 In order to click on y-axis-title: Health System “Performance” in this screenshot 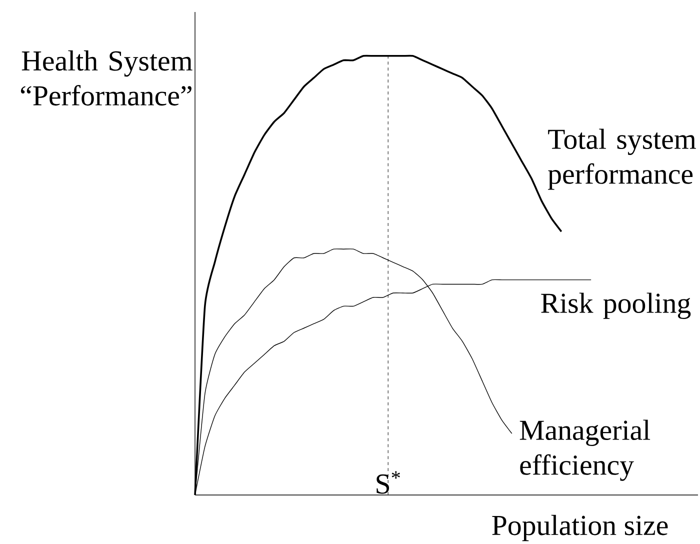, I will do `click(106, 78)`.